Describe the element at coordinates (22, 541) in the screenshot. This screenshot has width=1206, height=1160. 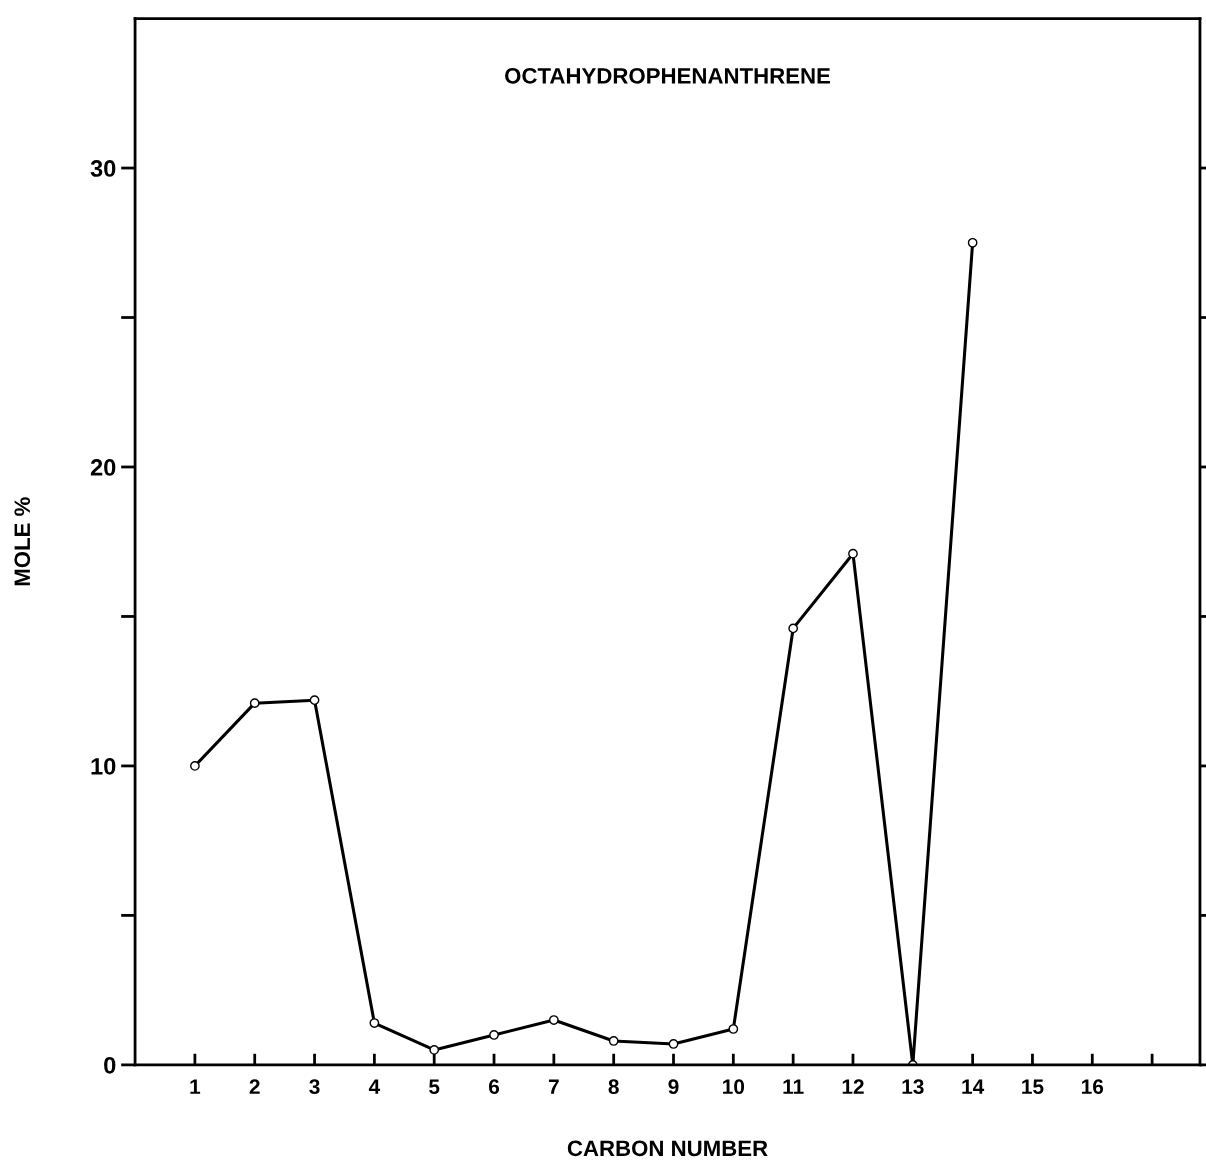
I see `y-axis-title: MOLE %` at that location.